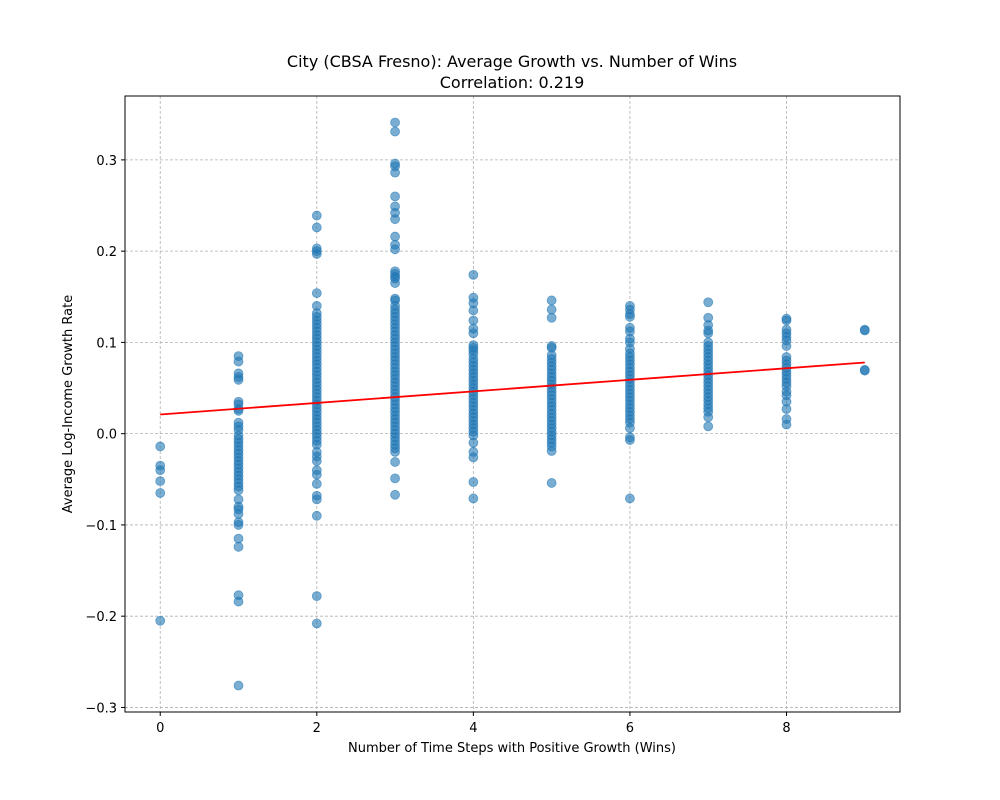 The width and height of the screenshot is (1000, 800). Describe the element at coordinates (786, 728) in the screenshot. I see `x-tick-label: 8` at that location.